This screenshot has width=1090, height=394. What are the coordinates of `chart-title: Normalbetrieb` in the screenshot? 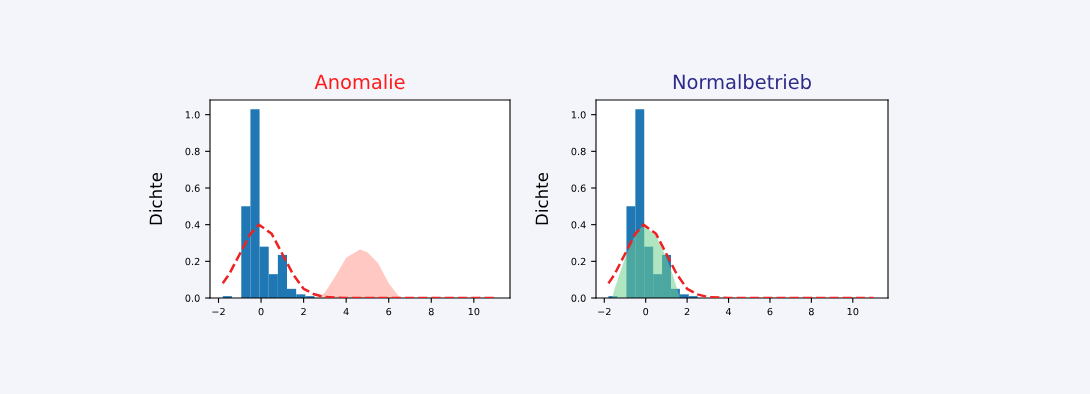 It's located at (742, 82).